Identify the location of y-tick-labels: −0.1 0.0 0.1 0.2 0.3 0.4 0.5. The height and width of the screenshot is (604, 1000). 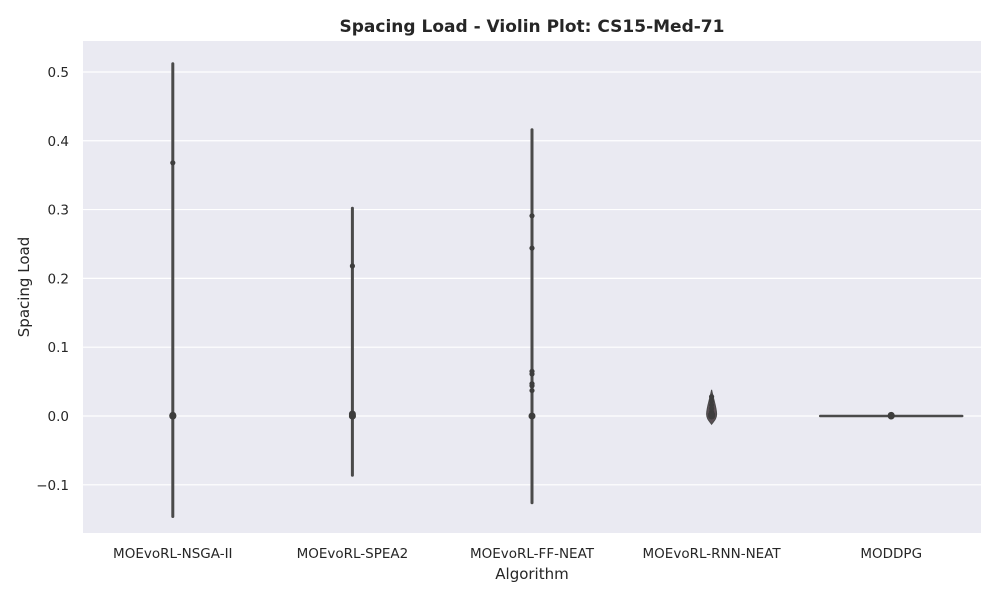
(52, 279).